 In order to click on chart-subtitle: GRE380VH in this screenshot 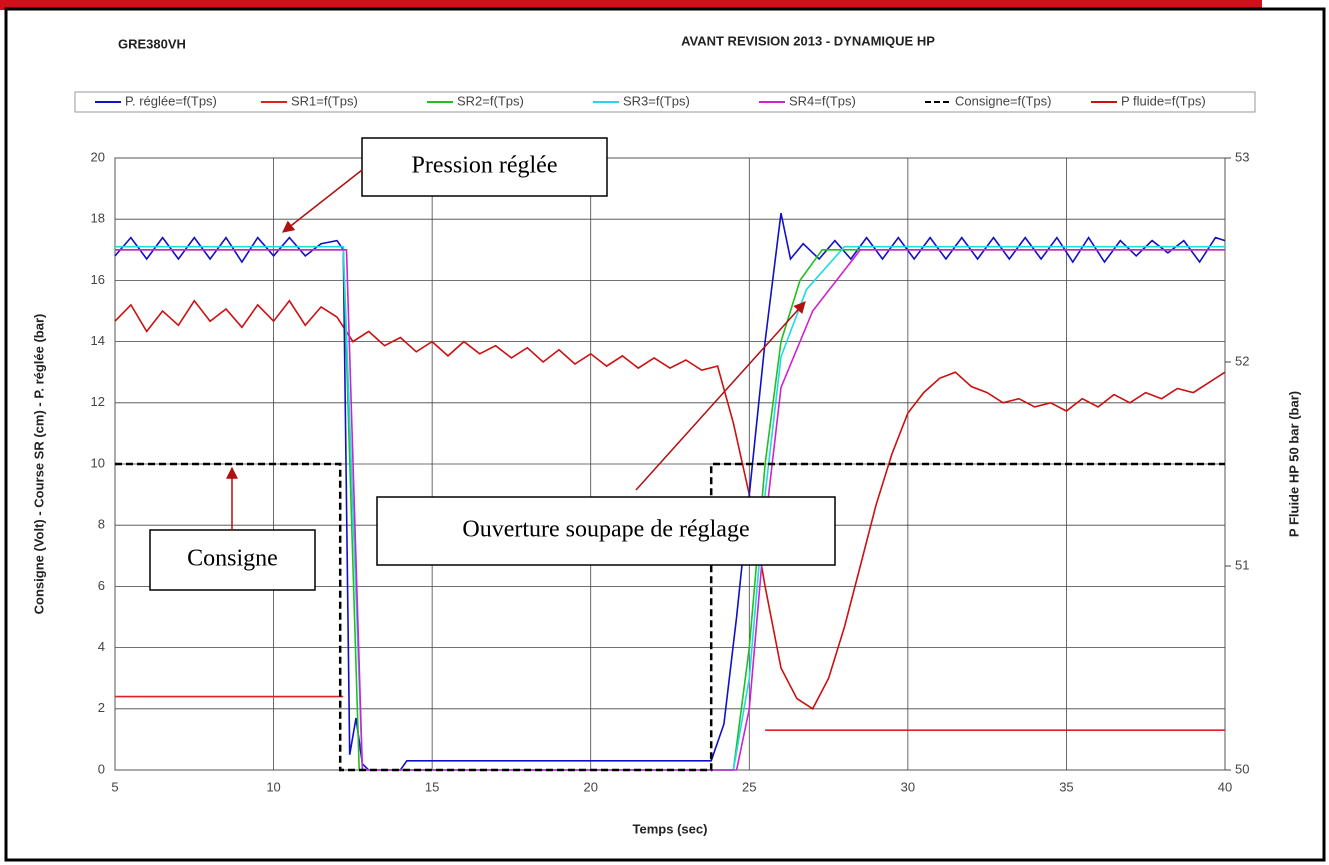, I will do `click(152, 43)`.